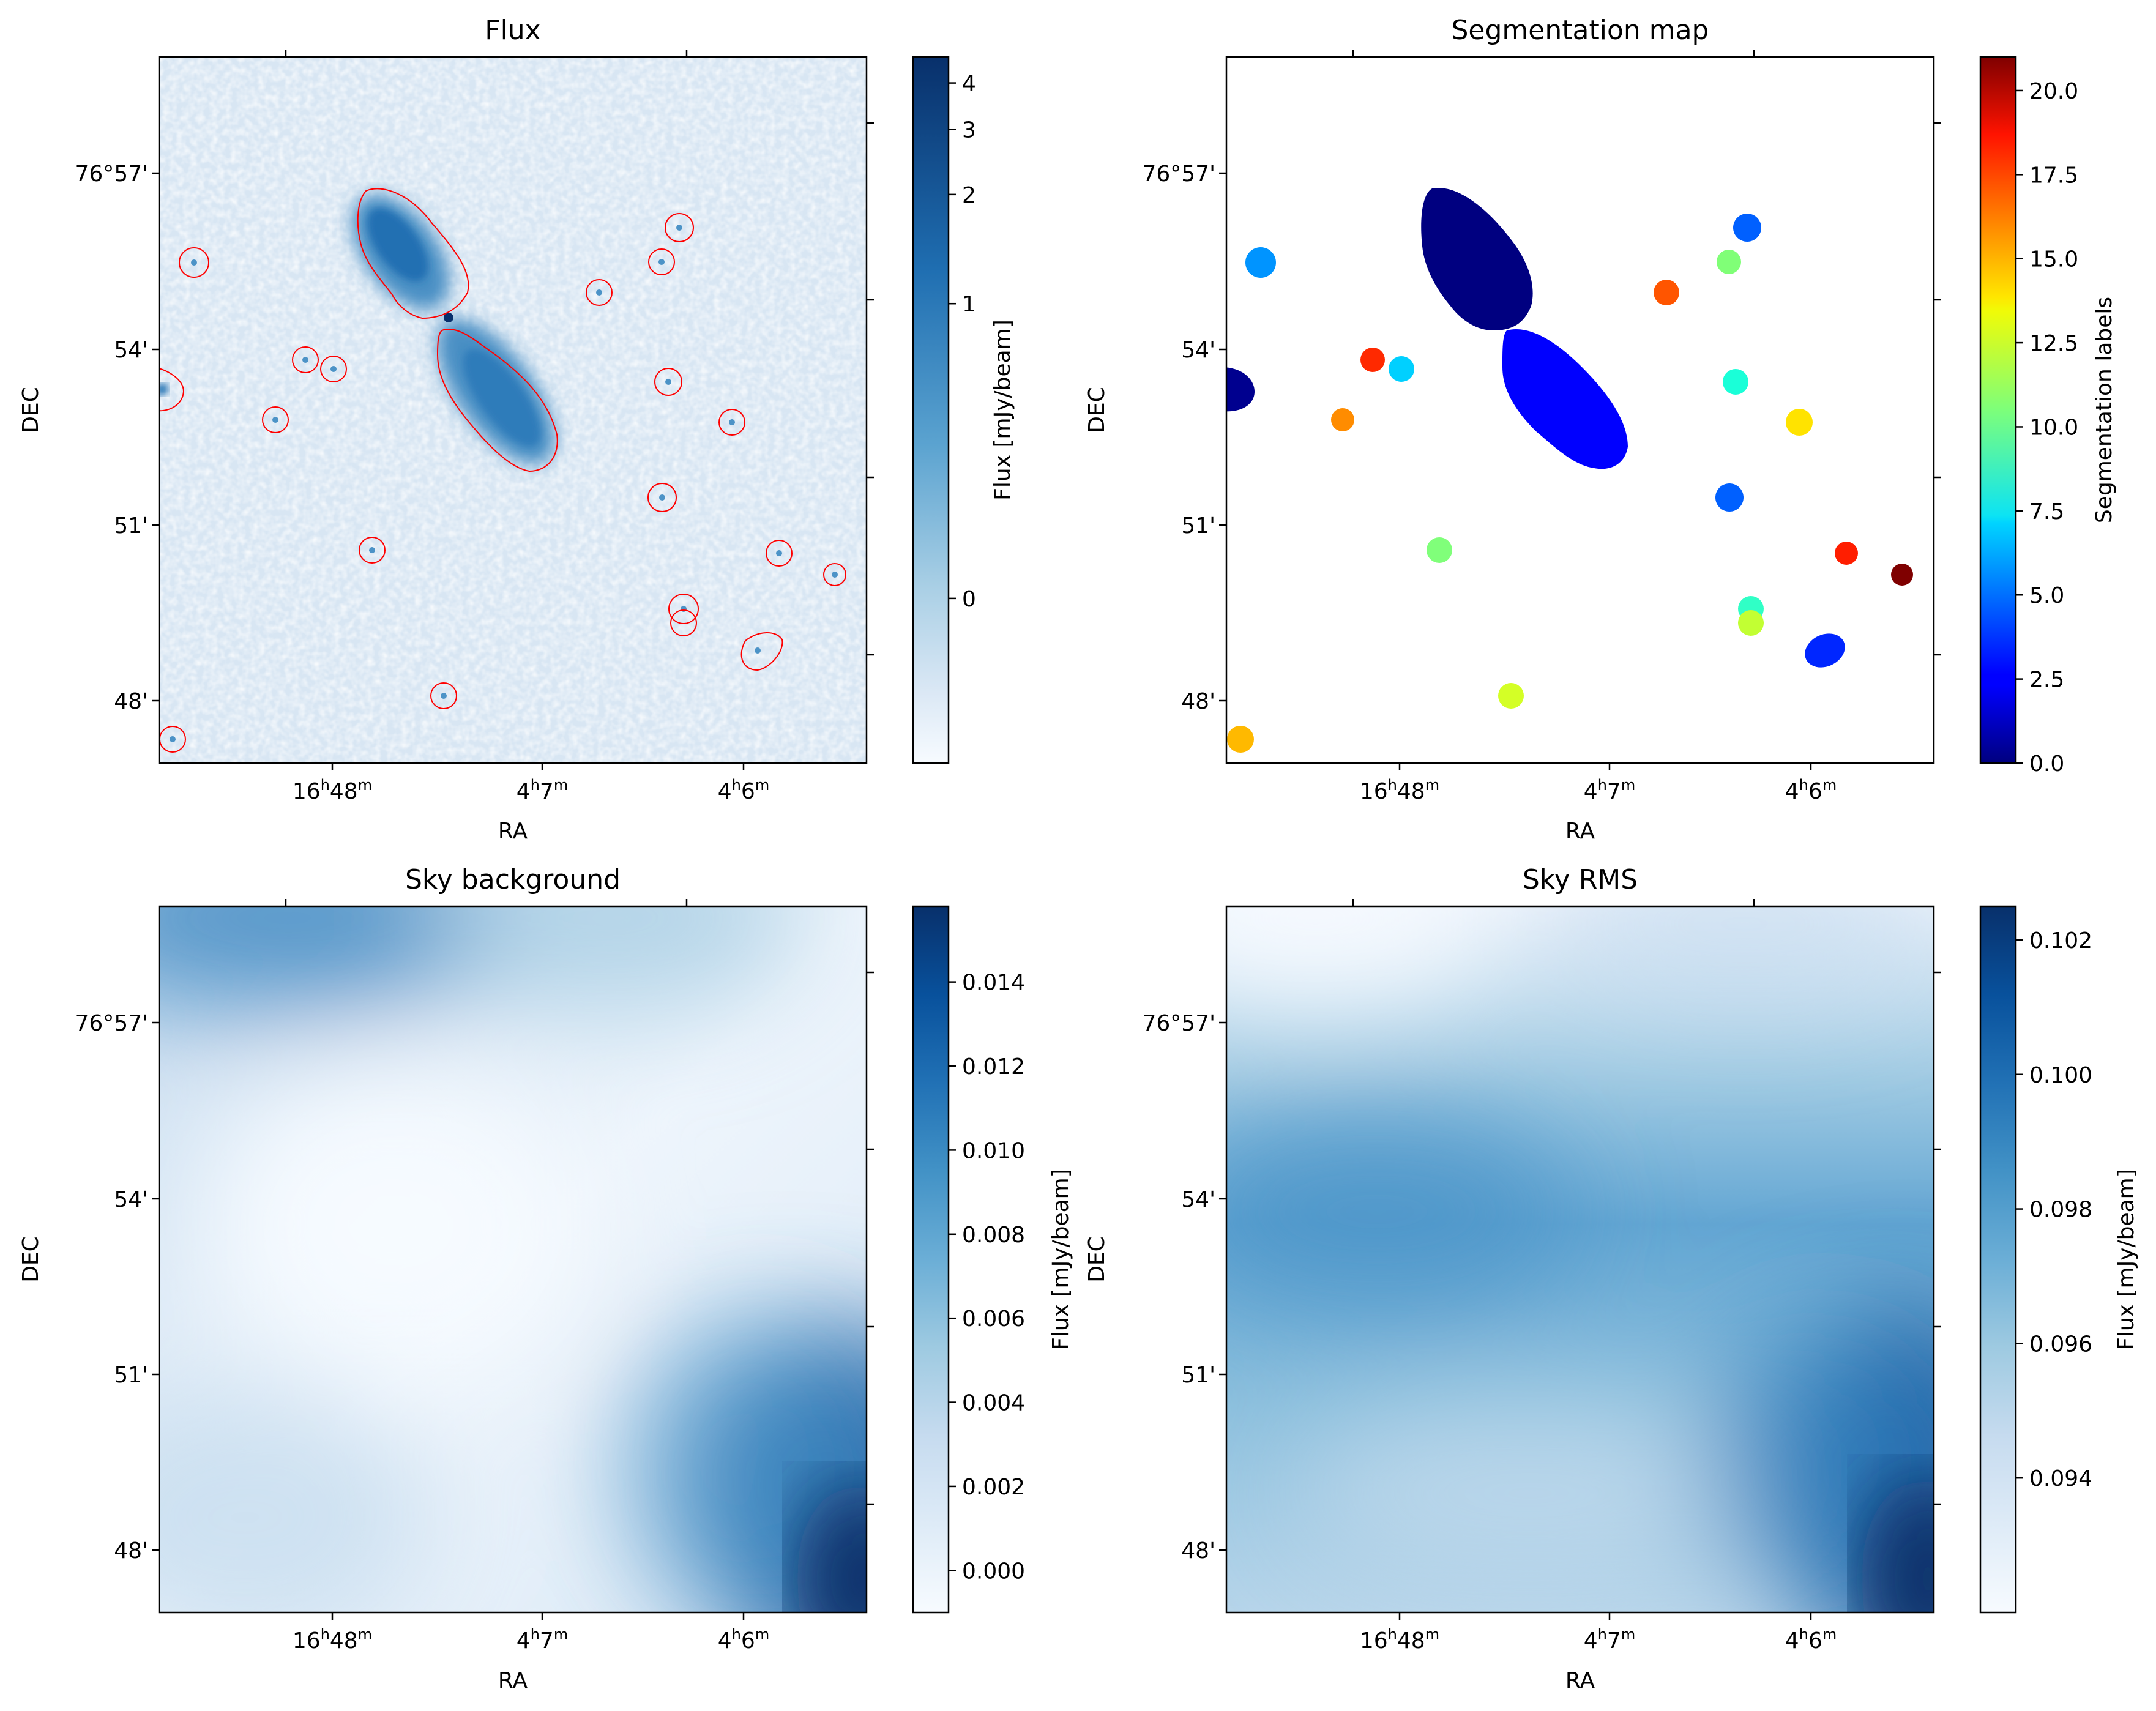 The height and width of the screenshot is (1711, 2156). I want to click on colorbar-tick-label: 0.000, so click(994, 1572).